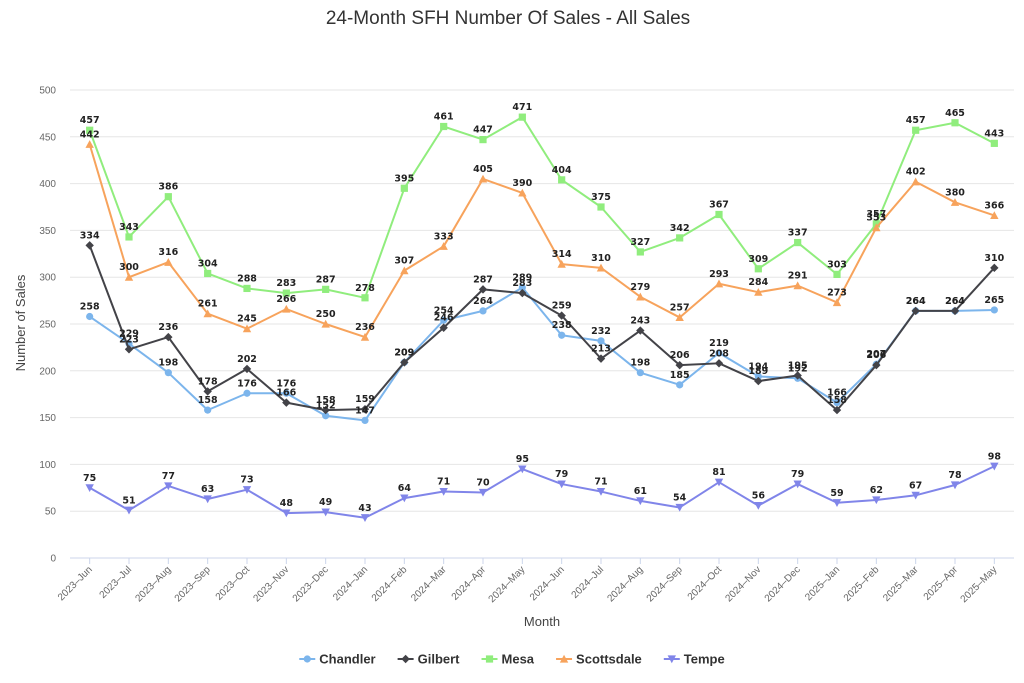 The height and width of the screenshot is (683, 1024). Describe the element at coordinates (601, 258) in the screenshot. I see `scottsdale-data-label: 310` at that location.